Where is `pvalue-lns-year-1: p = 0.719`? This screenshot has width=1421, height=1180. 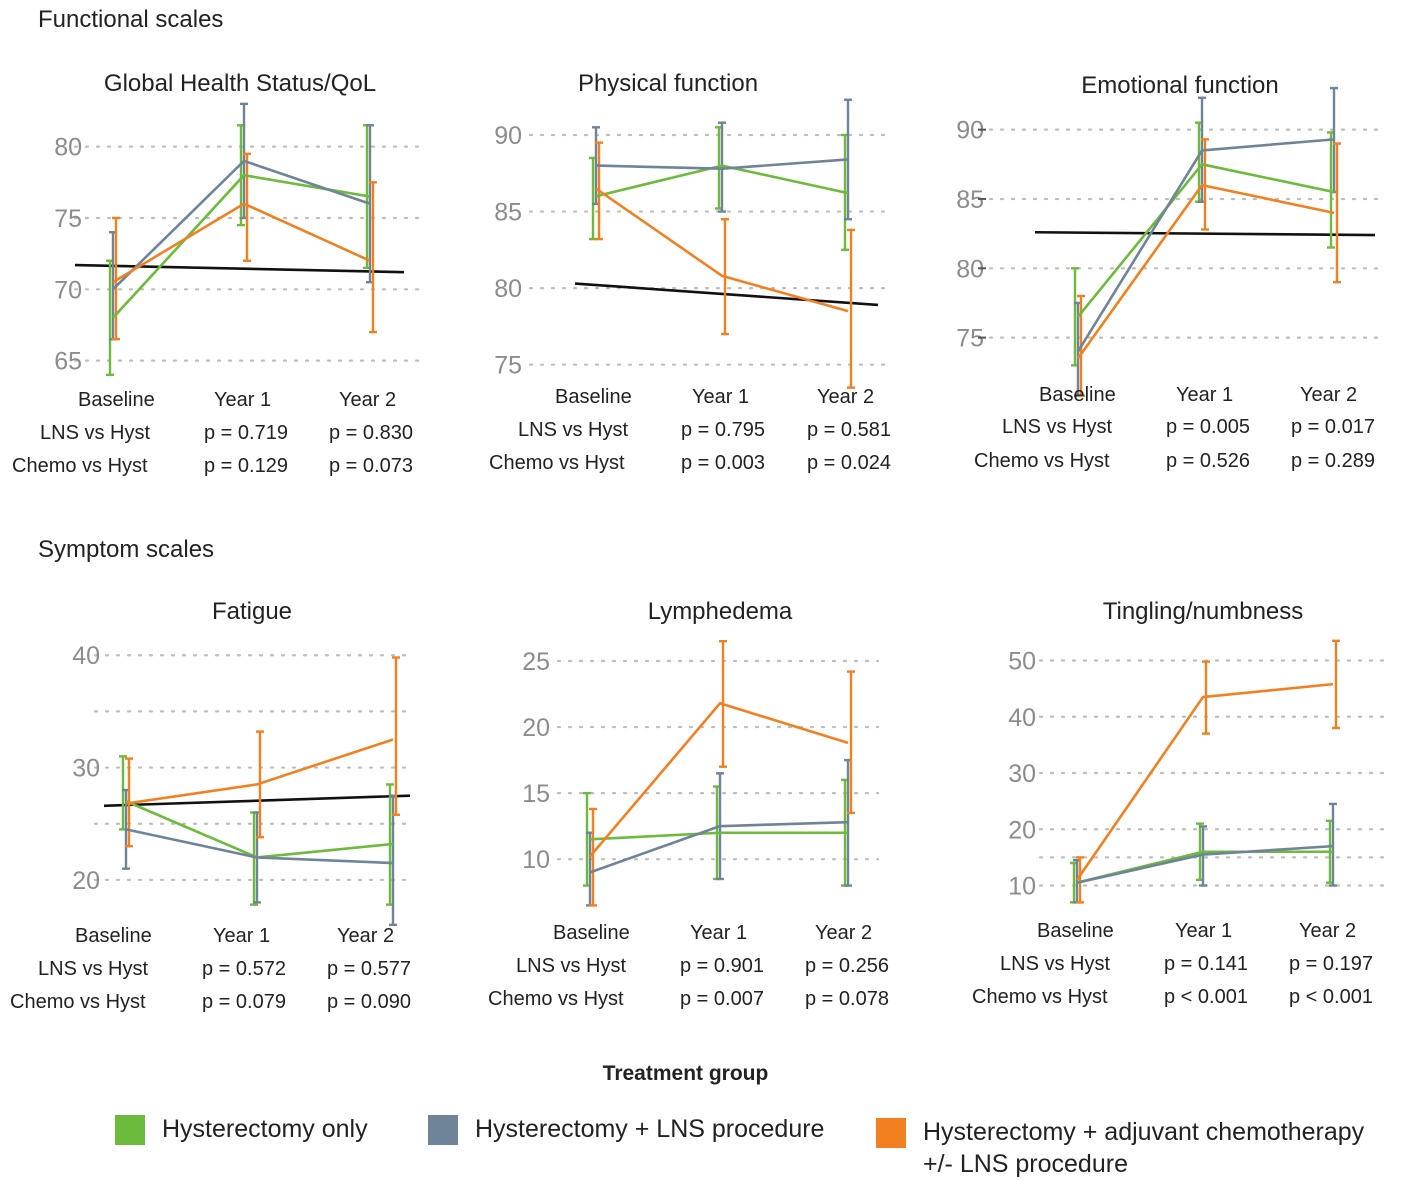 pvalue-lns-year-1: p = 0.719 is located at coordinates (246, 433).